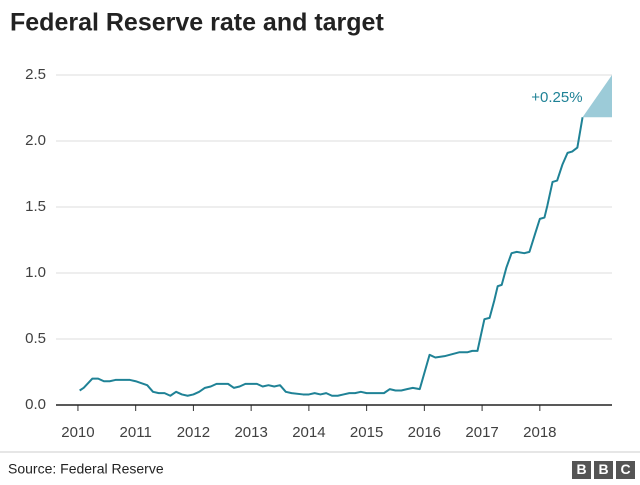  Describe the element at coordinates (597, 96) in the screenshot. I see `target-range` at that location.